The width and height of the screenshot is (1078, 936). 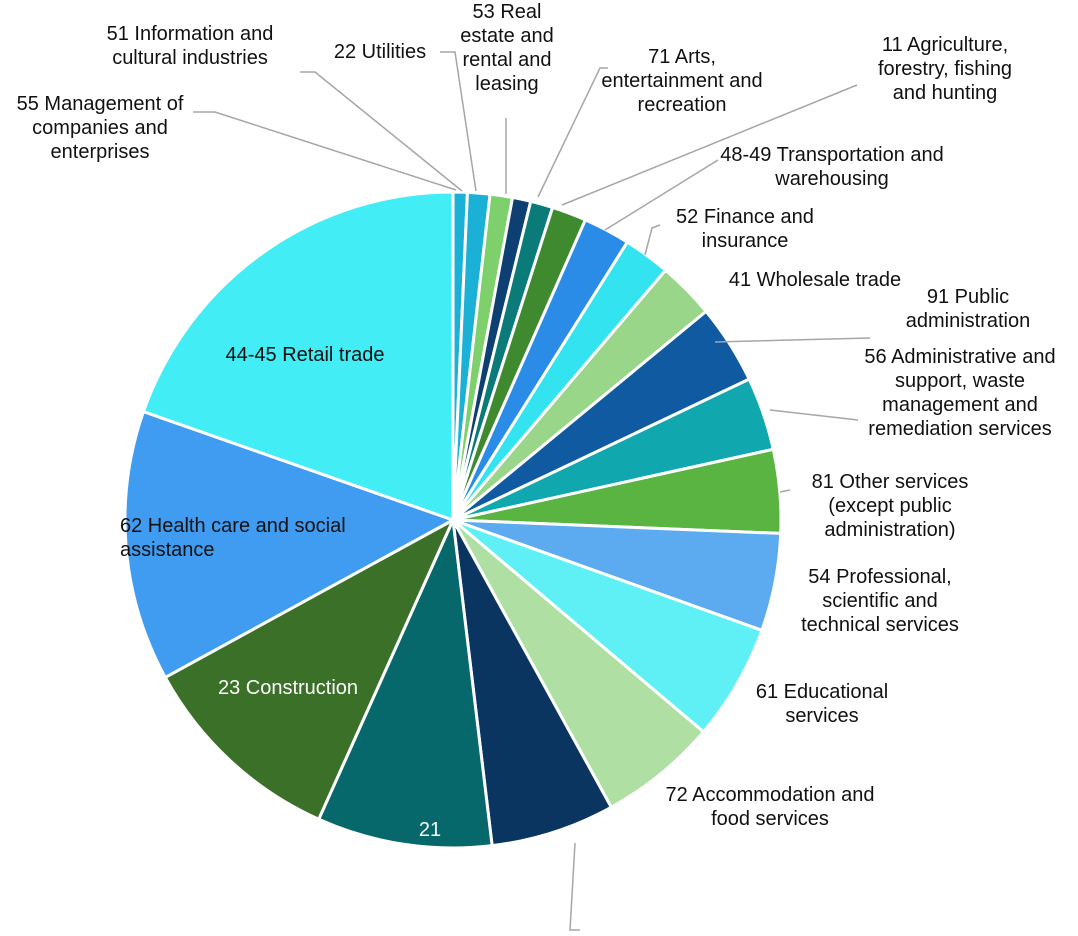 I want to click on slice-label: 41 Wholesale trade, so click(x=815, y=280).